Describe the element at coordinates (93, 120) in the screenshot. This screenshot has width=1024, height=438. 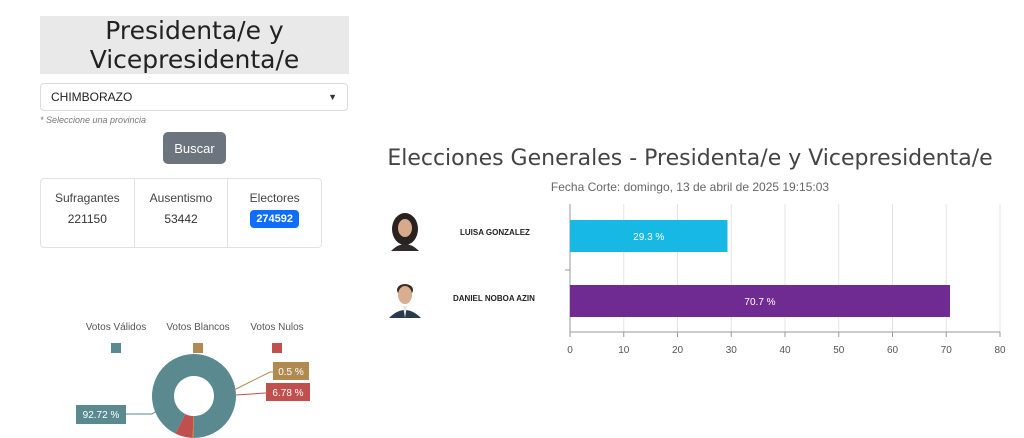
I see `province-hint: * Seleccione una provincia` at that location.